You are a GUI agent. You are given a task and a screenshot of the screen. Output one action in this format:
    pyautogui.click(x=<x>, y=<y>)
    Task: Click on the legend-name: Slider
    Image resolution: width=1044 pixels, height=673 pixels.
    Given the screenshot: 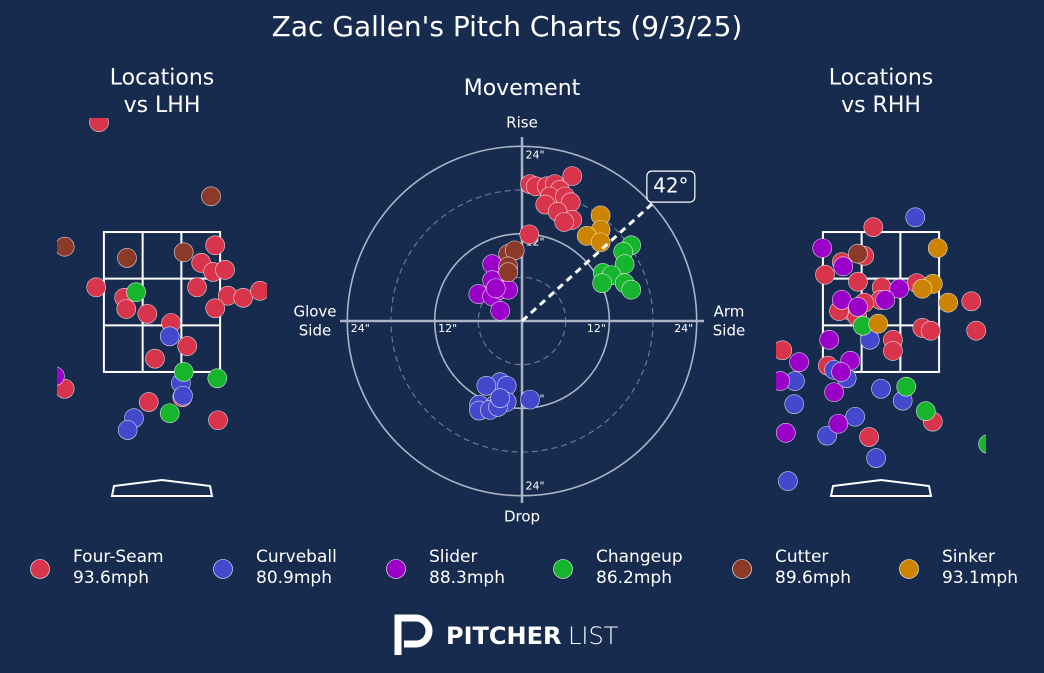 What is the action you would take?
    pyautogui.click(x=453, y=557)
    